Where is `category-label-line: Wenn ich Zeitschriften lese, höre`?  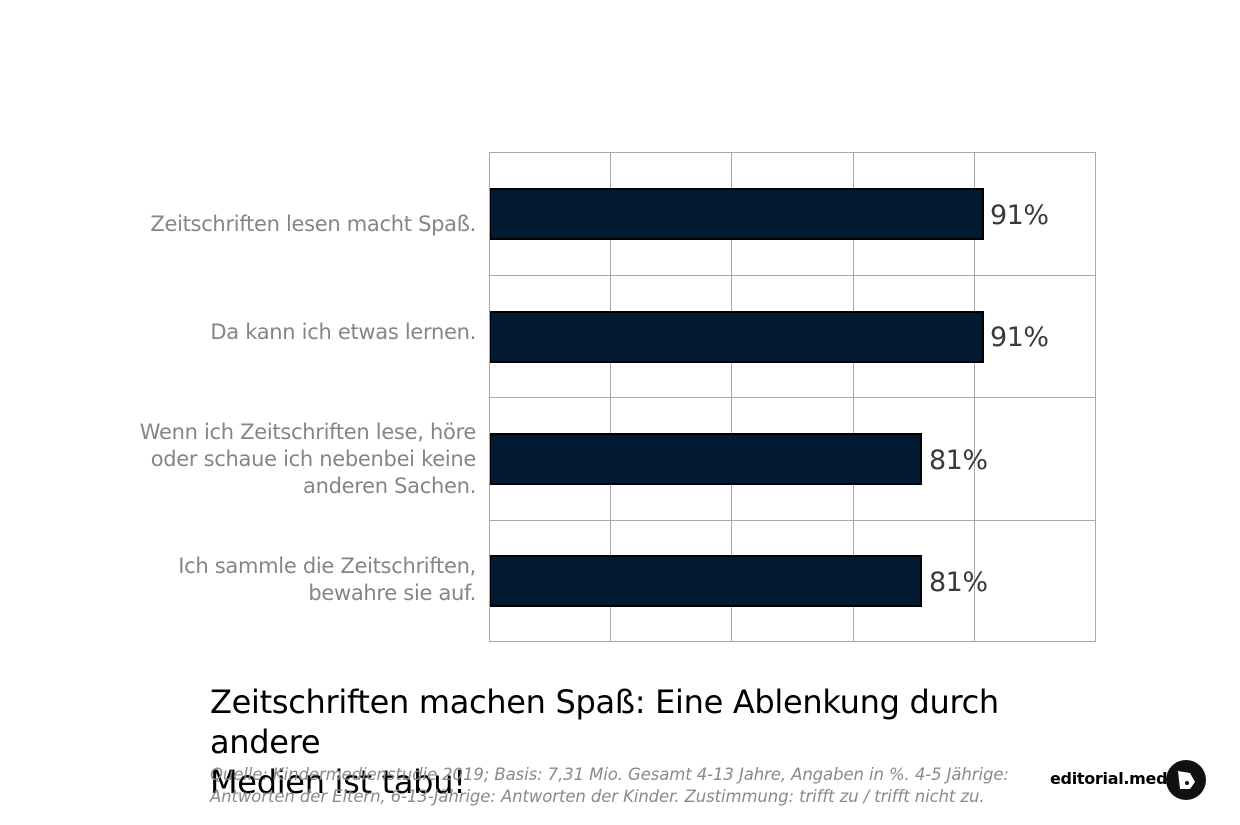 category-label-line: Wenn ich Zeitschriften lese, höre is located at coordinates (308, 432).